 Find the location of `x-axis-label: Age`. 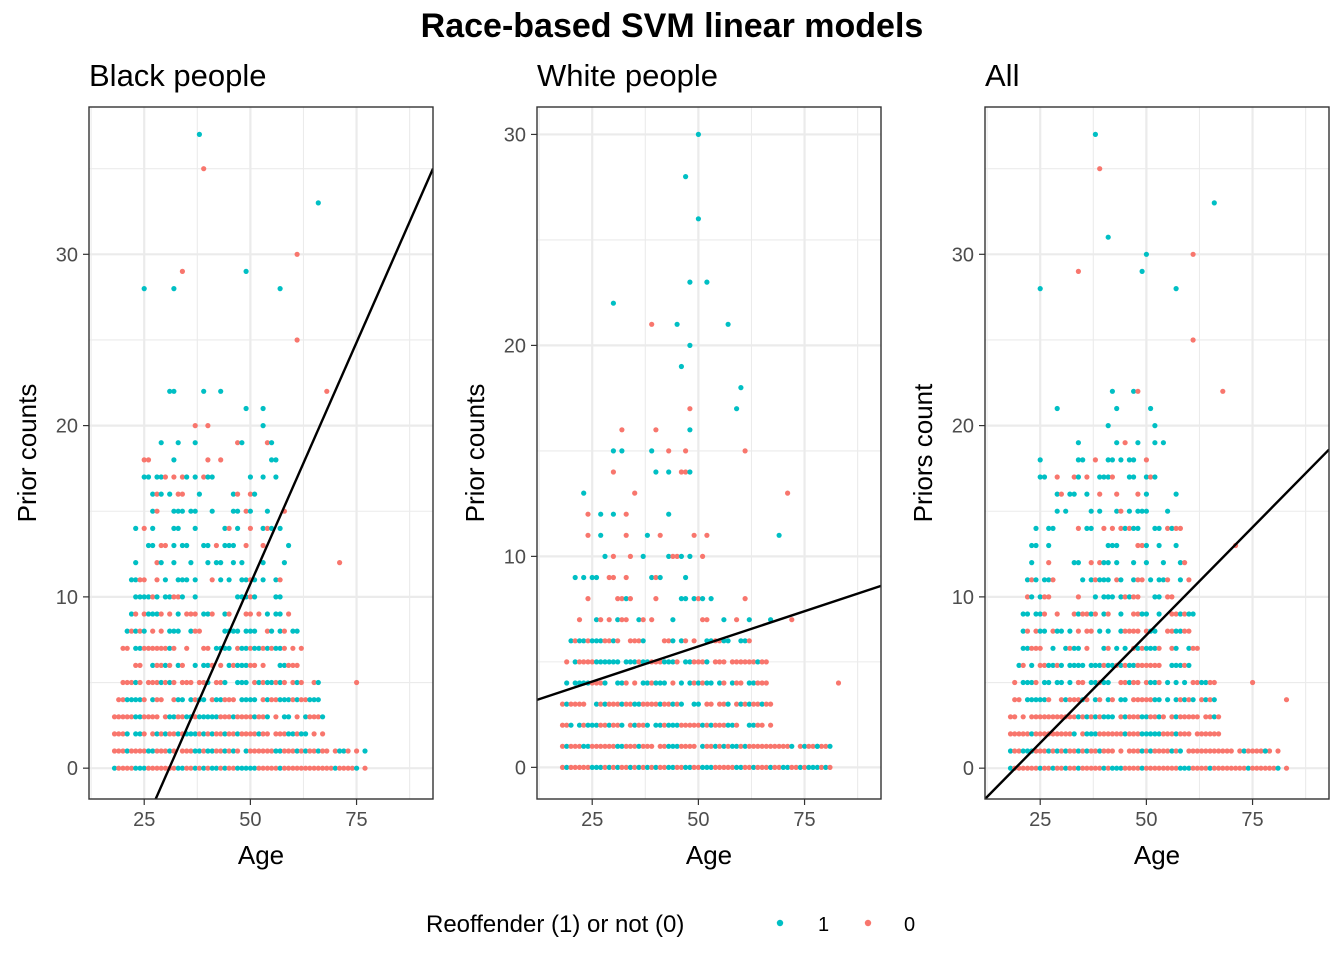

x-axis-label: Age is located at coordinates (1157, 855).